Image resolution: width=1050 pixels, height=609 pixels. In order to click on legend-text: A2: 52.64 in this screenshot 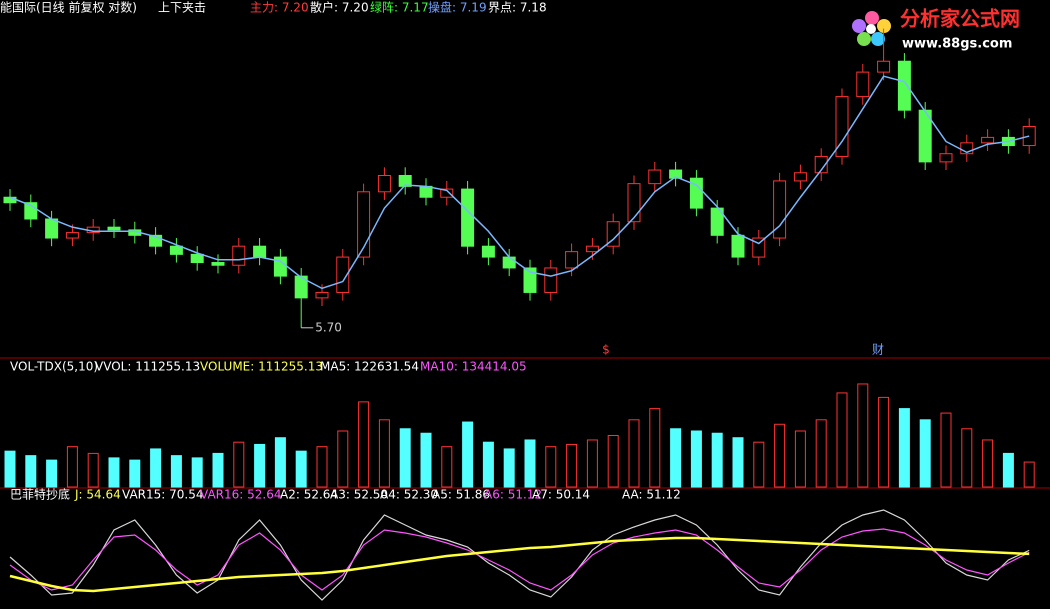, I will do `click(309, 495)`.